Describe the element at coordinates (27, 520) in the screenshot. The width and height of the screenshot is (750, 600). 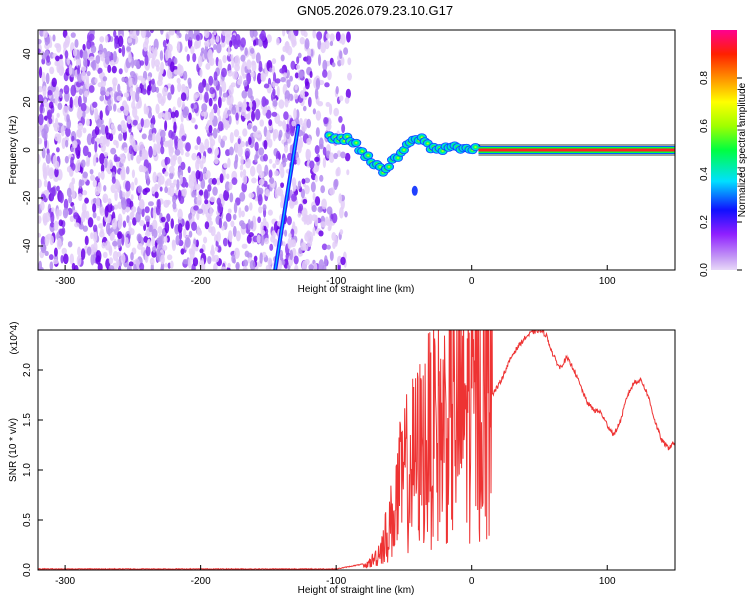
I see `snr-y-tick-label: 0.5` at that location.